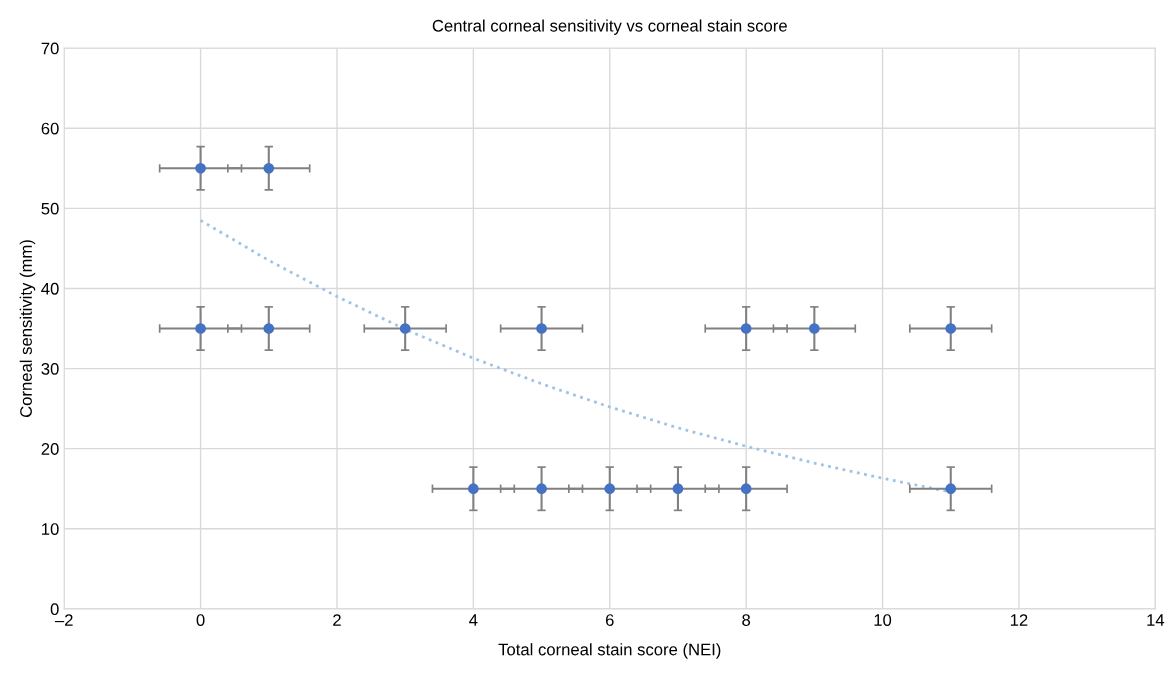  What do you see at coordinates (63, 620) in the screenshot?
I see `x-tick-label: –2` at bounding box center [63, 620].